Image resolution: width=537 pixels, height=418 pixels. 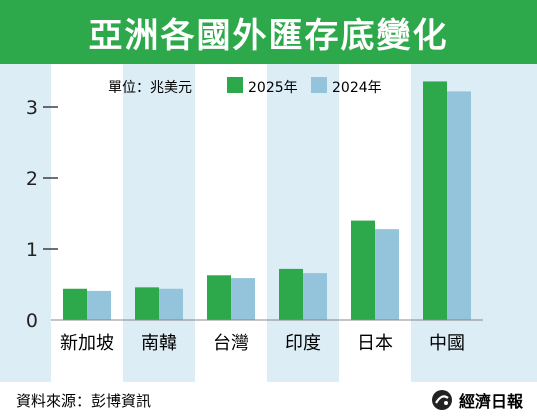 I want to click on x-tick-label: 中國, so click(x=447, y=343).